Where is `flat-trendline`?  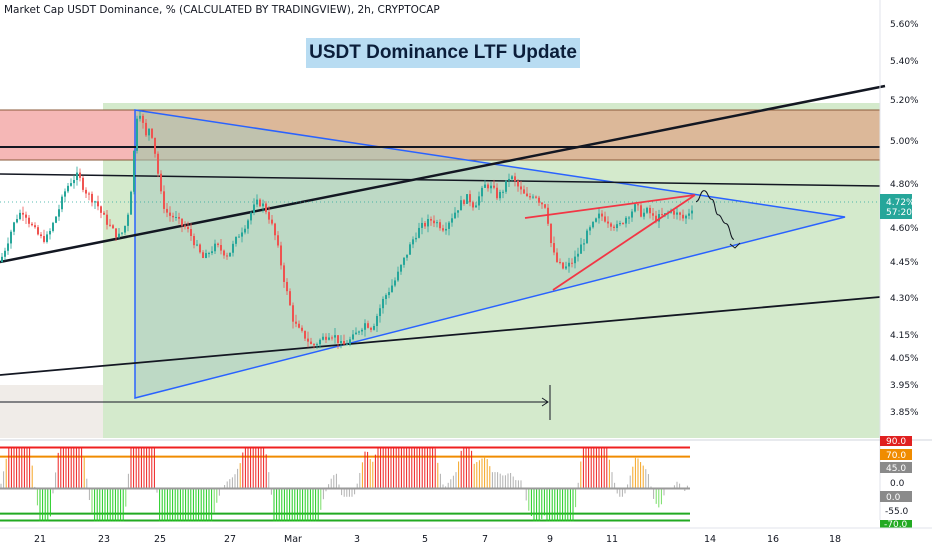
flat-trendline is located at coordinates (440, 180).